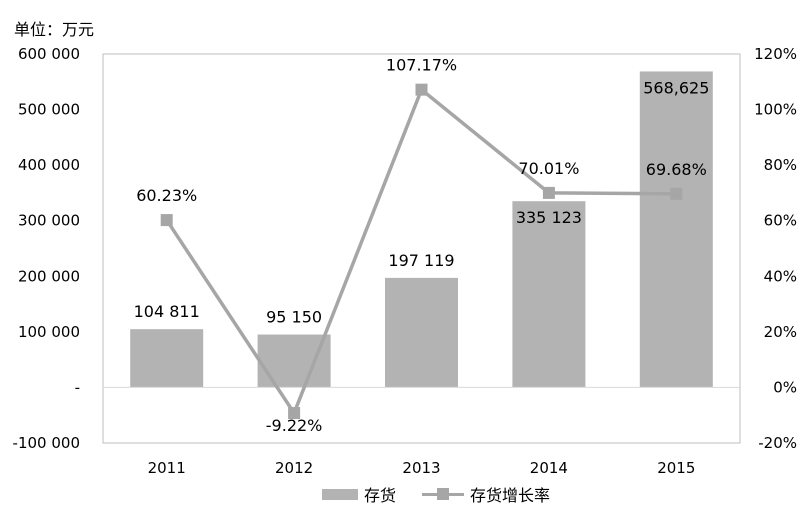 The height and width of the screenshot is (520, 812). I want to click on y-right-tick-label: -20%, so click(777, 443).